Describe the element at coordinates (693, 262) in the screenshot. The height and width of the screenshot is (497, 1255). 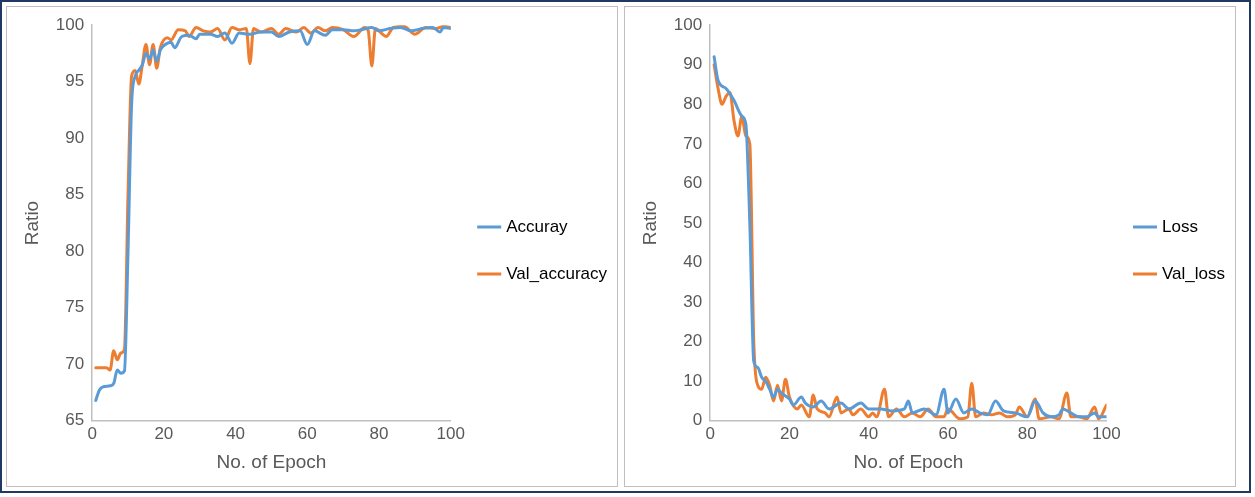
I see `y-tick-label: 40` at that location.